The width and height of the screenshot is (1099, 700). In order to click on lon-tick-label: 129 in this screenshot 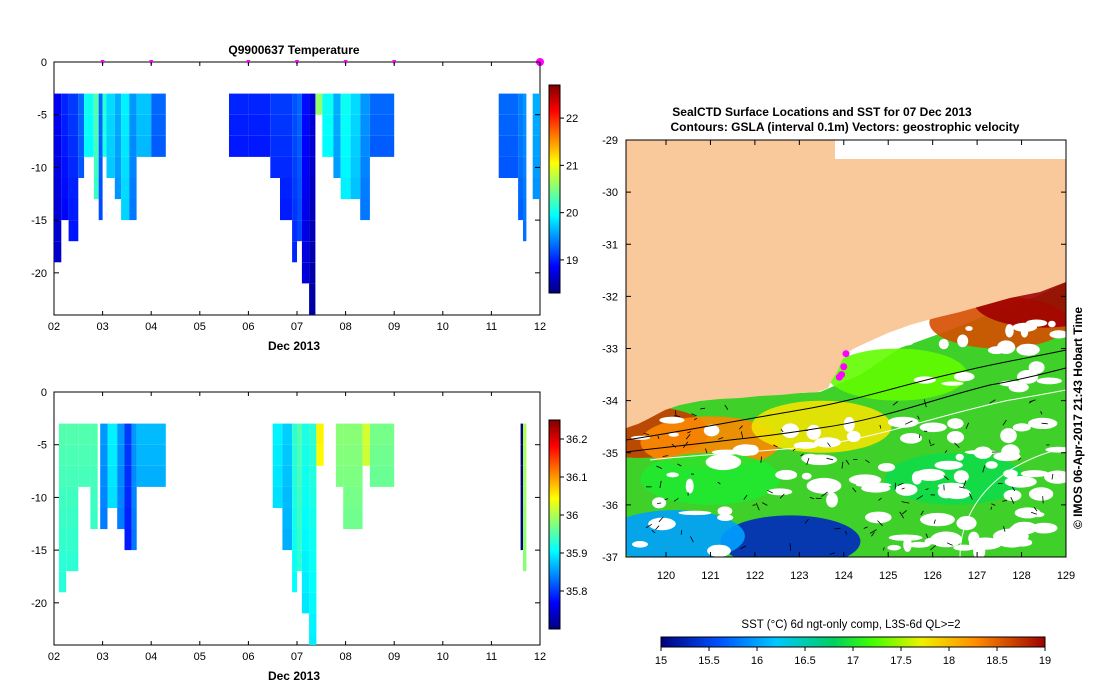, I will do `click(1066, 576)`.